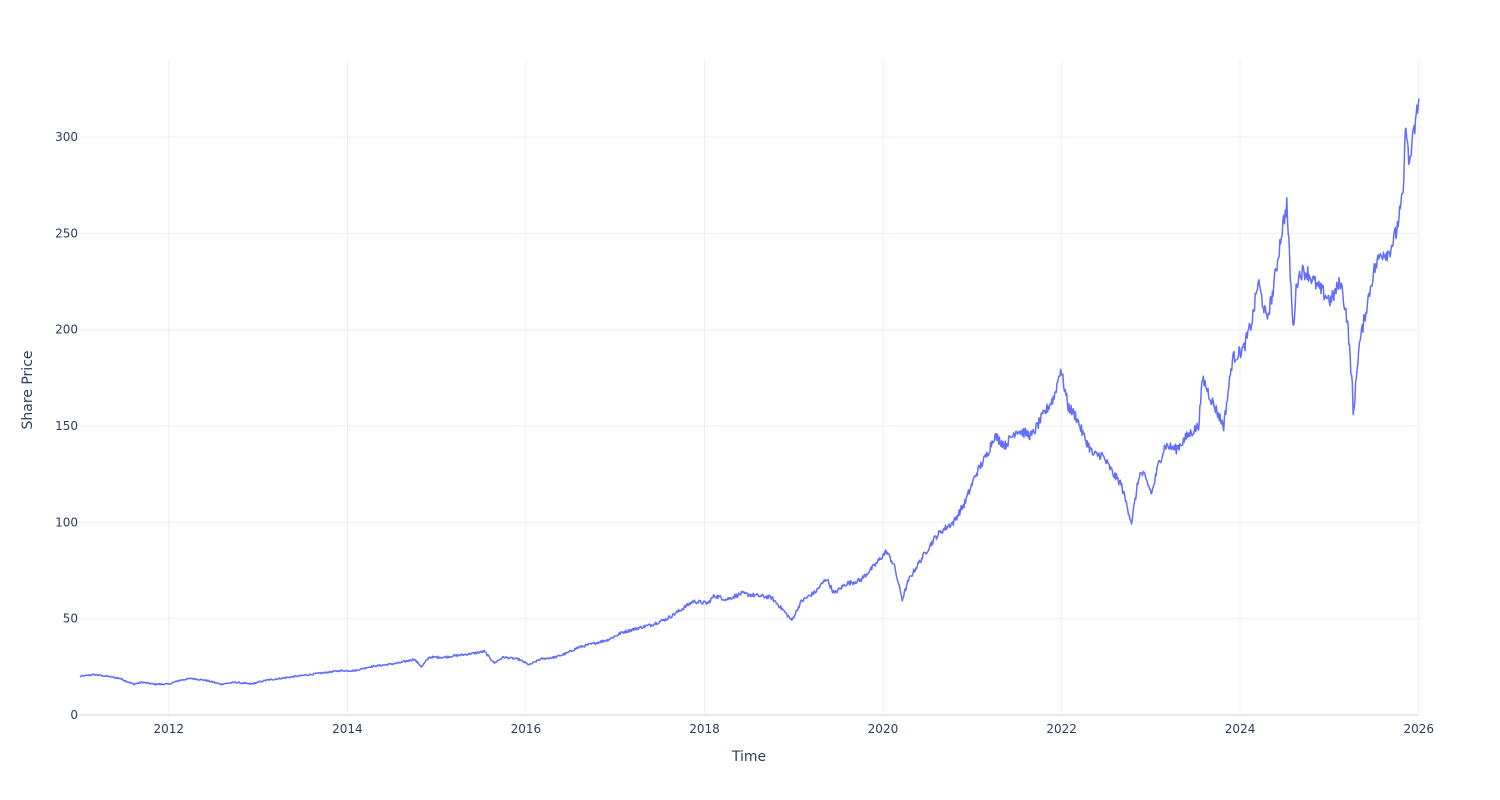  What do you see at coordinates (748, 757) in the screenshot?
I see `x-axis-title: Time` at bounding box center [748, 757].